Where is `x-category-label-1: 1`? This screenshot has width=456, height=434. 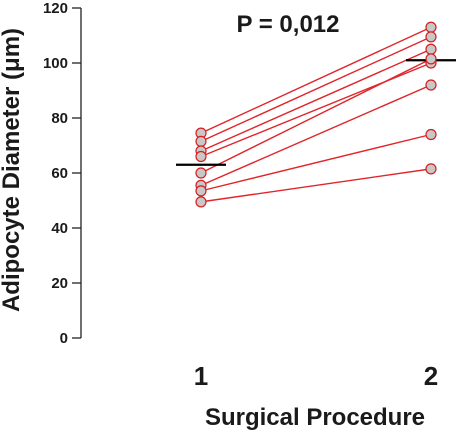 x-category-label-1: 1 is located at coordinates (201, 376).